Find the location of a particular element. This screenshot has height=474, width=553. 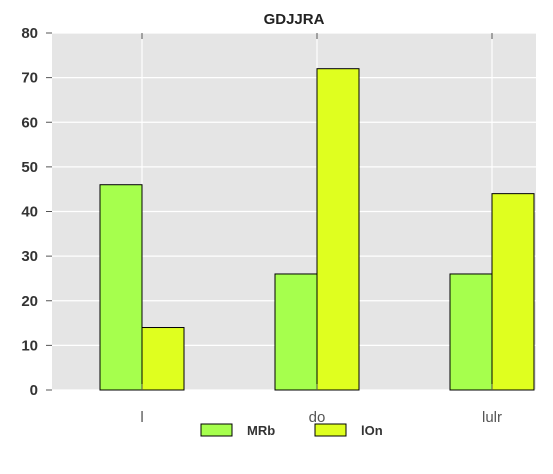

y-tick-label: 10 is located at coordinates (29, 345).